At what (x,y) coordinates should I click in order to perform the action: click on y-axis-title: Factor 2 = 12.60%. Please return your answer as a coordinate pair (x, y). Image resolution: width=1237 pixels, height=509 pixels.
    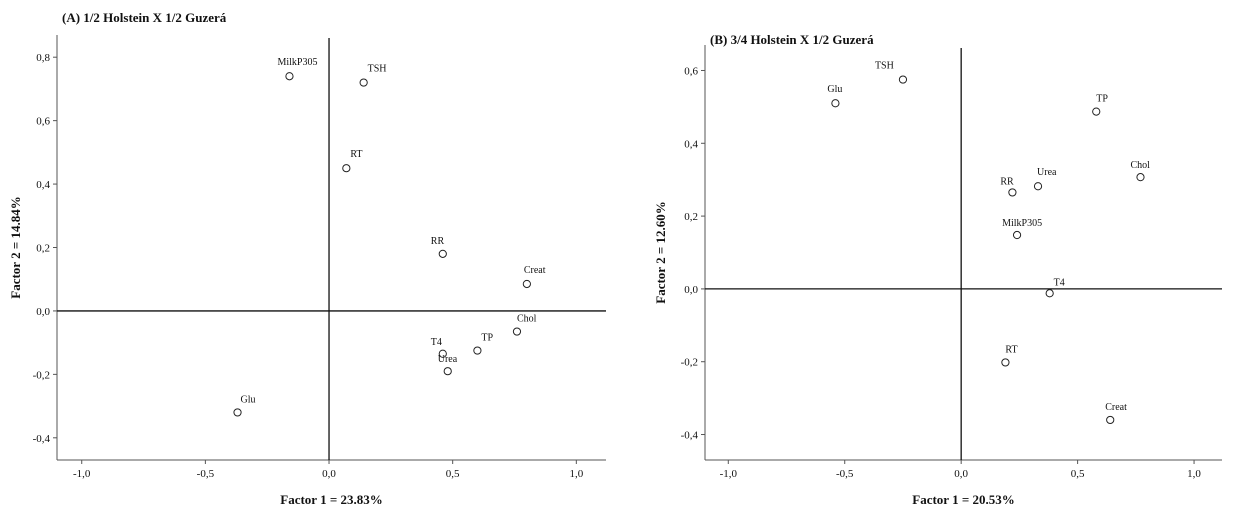
    Looking at the image, I should click on (660, 252).